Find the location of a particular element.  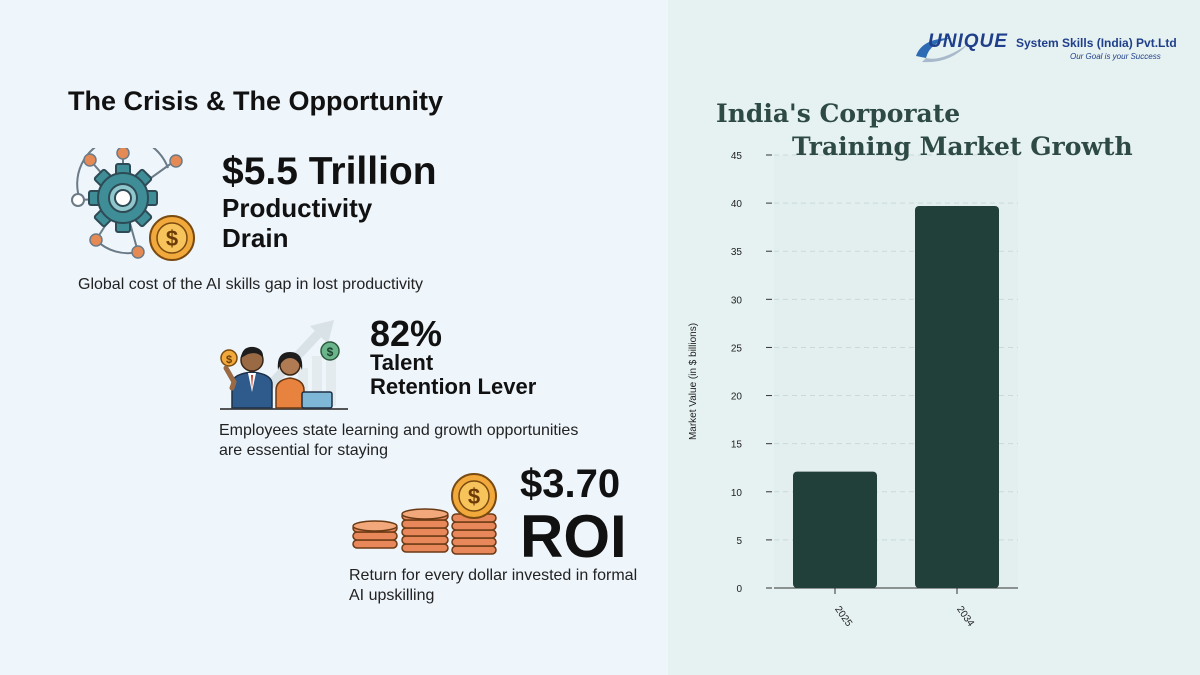

logo-name: UNIQUE is located at coordinates (968, 41).